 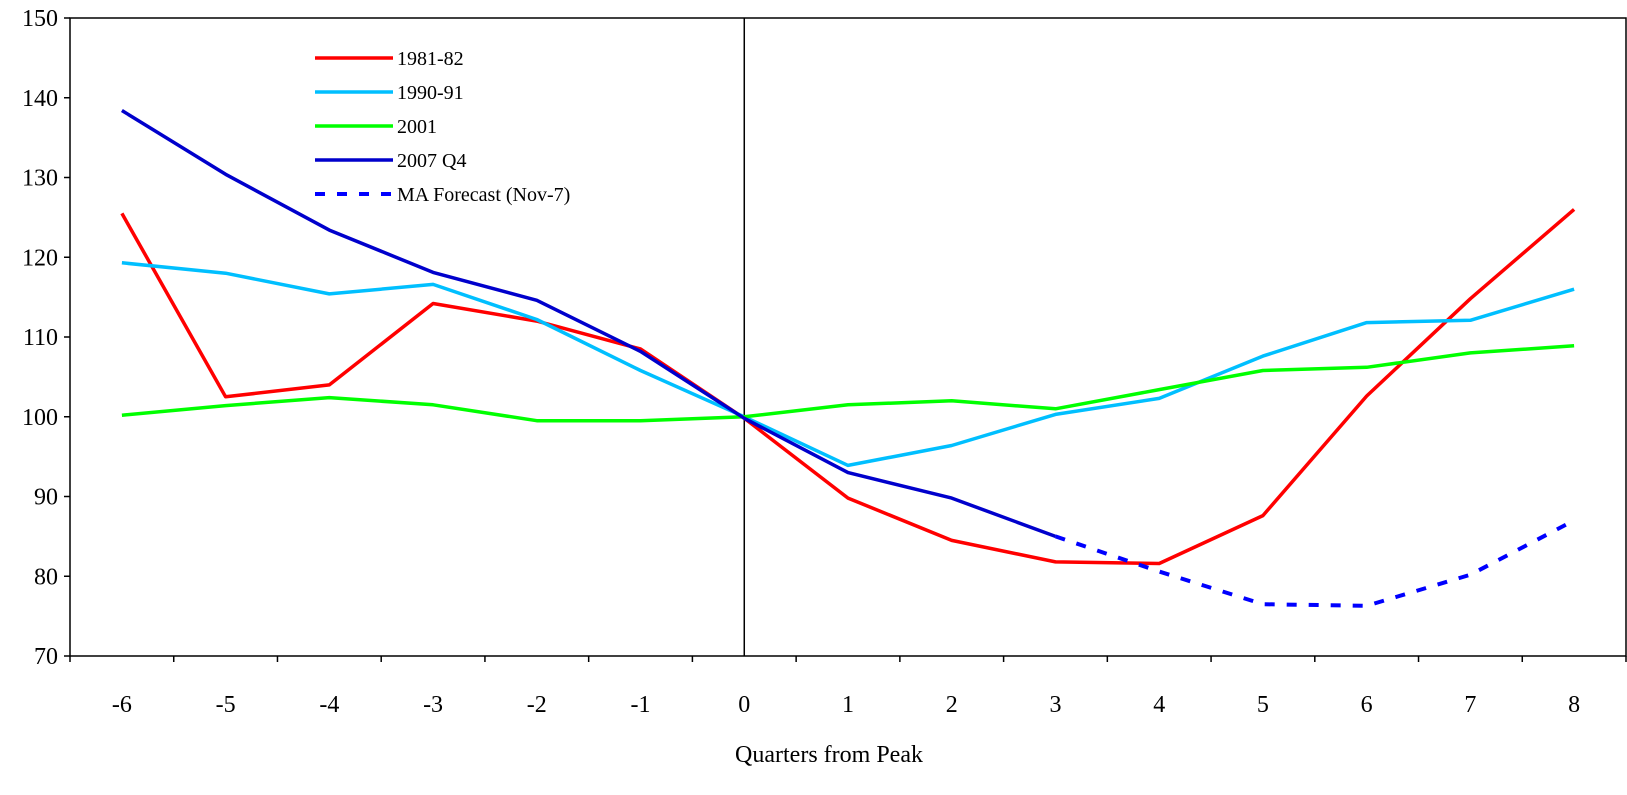 I want to click on legend-label: MA Forecast (Nov-7), so click(x=483, y=195).